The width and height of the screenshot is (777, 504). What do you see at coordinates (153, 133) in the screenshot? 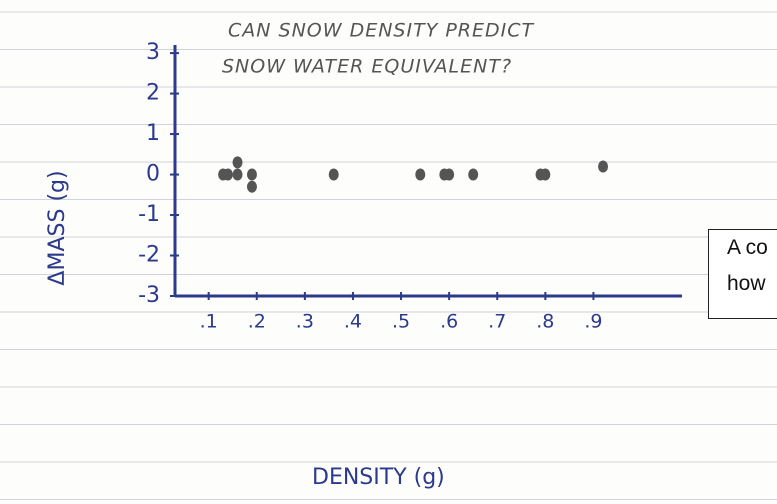
I see `y-tick-label: 1` at bounding box center [153, 133].